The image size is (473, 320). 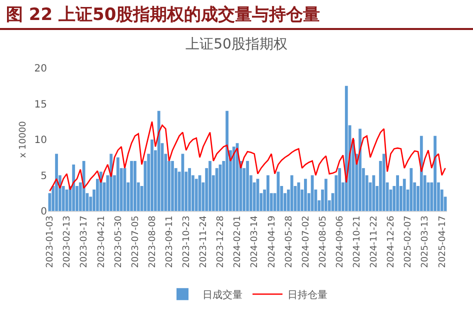 I want to click on x-tick-label: 2023-03-17, so click(x=85, y=242).